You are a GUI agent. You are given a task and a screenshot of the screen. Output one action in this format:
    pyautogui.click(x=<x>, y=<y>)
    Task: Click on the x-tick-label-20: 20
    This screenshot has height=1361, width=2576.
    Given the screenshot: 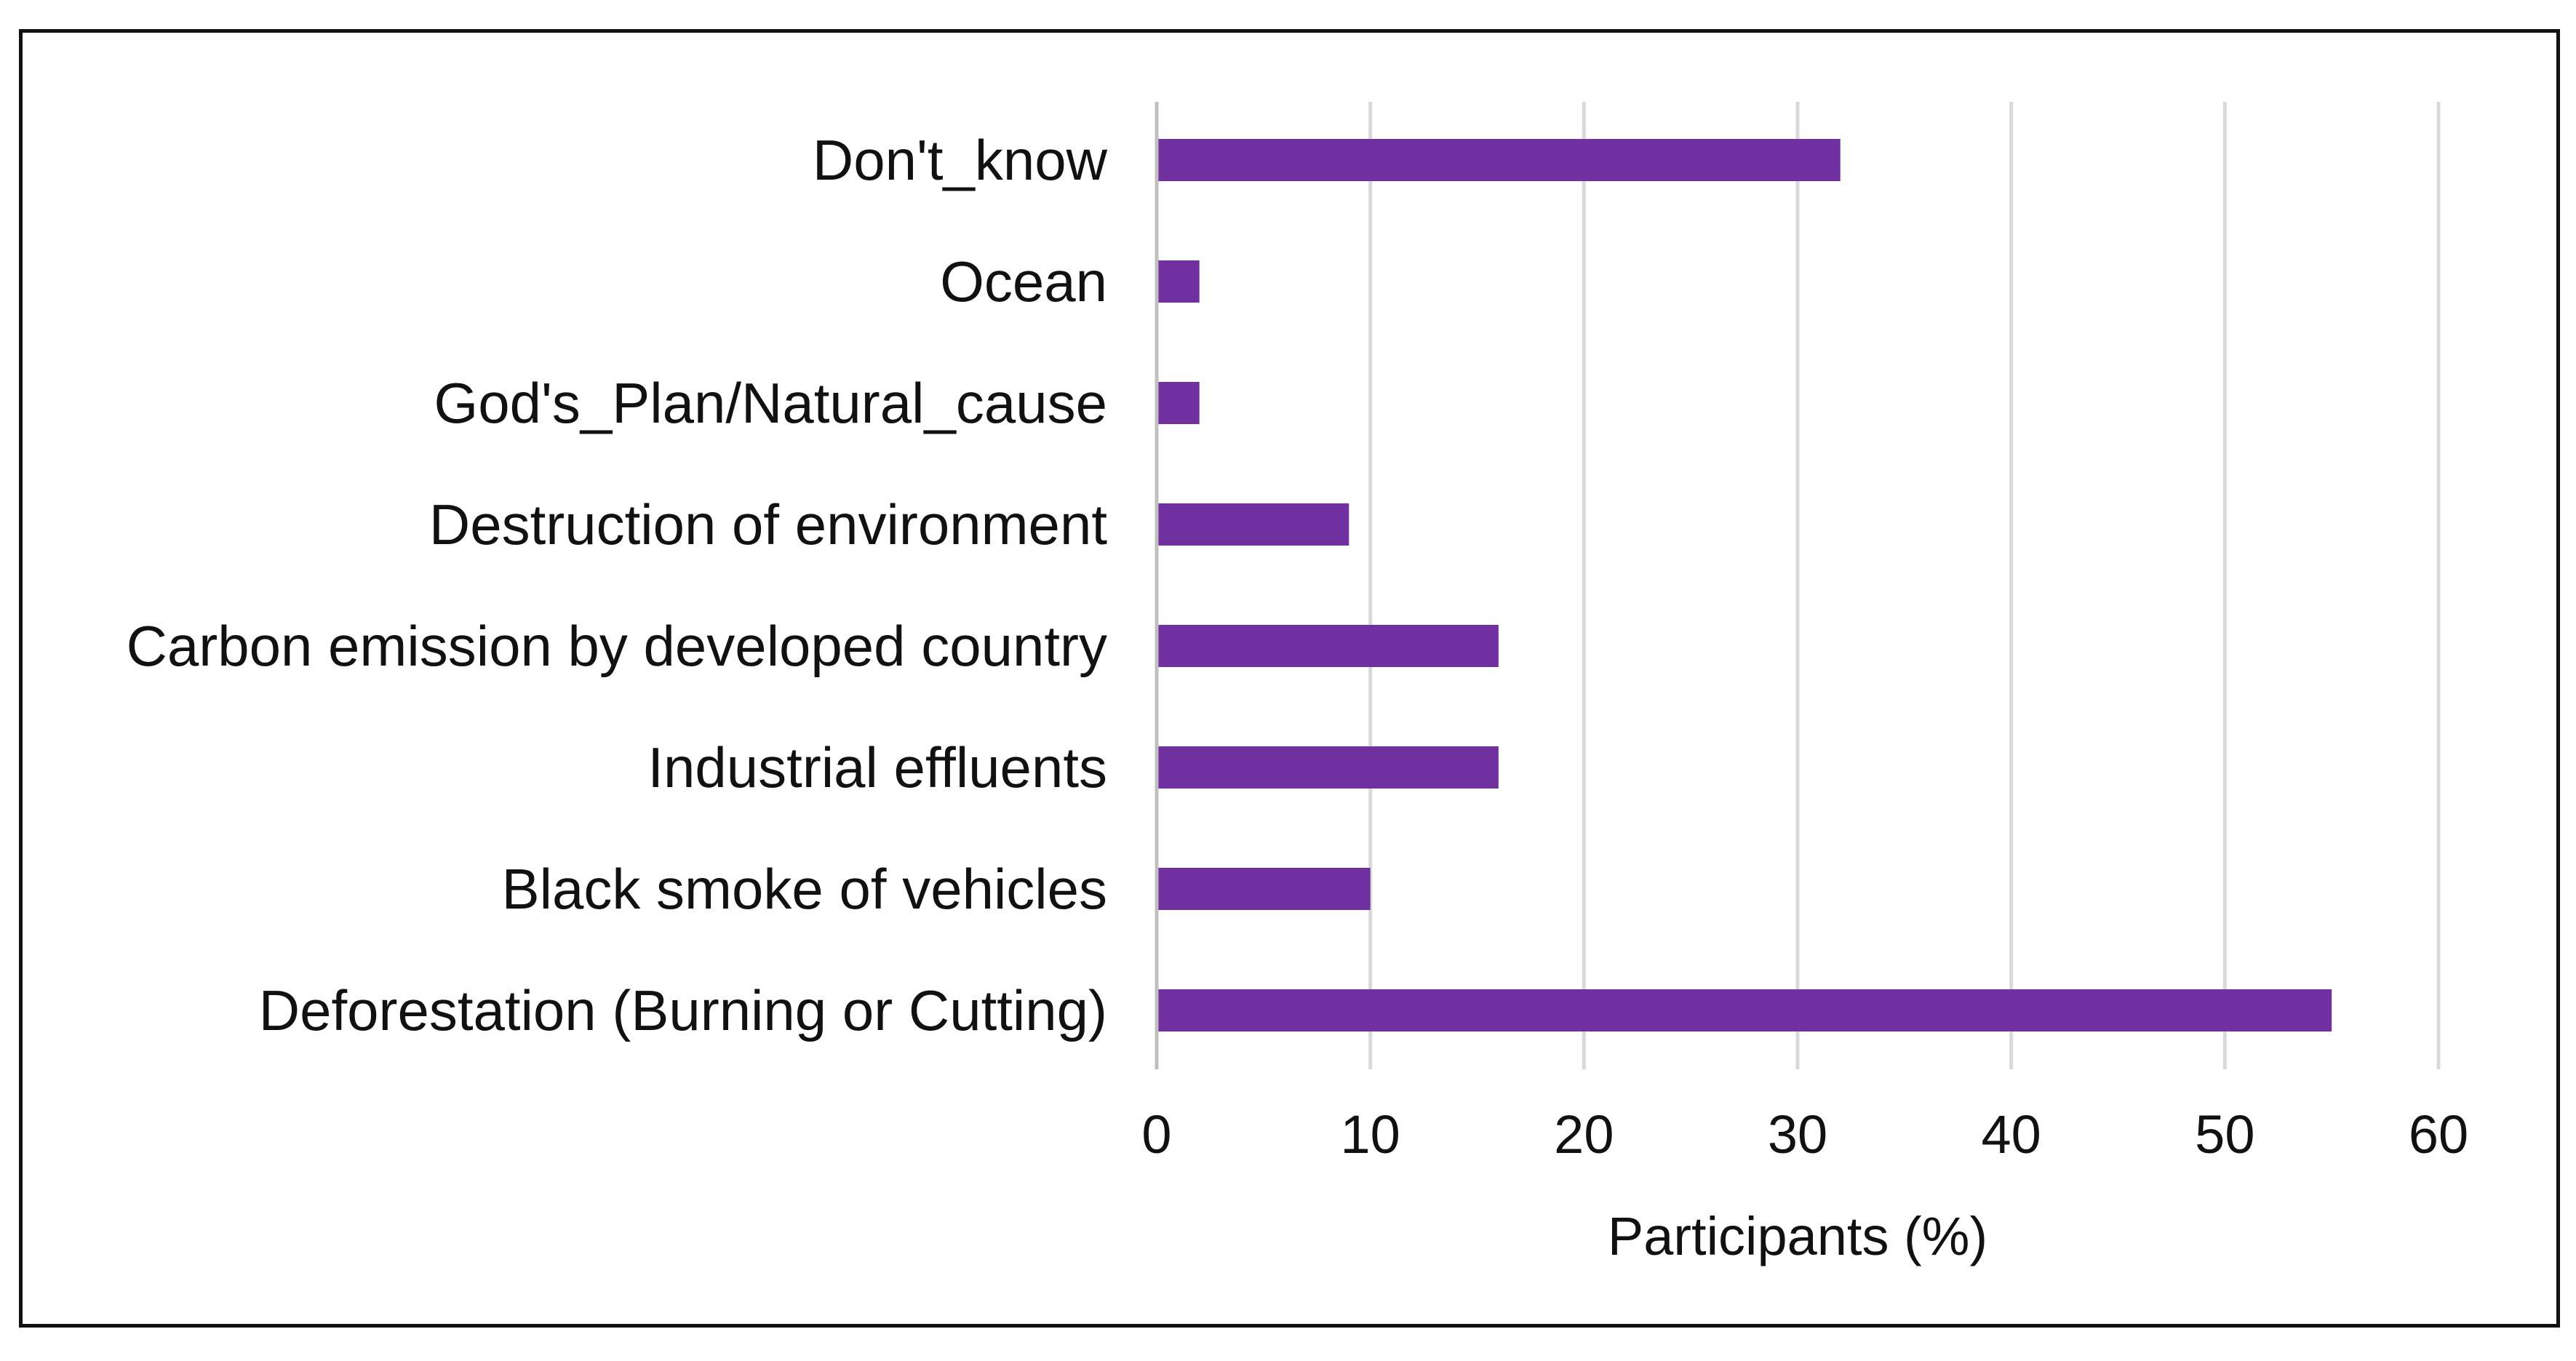 What is the action you would take?
    pyautogui.click(x=1584, y=1134)
    